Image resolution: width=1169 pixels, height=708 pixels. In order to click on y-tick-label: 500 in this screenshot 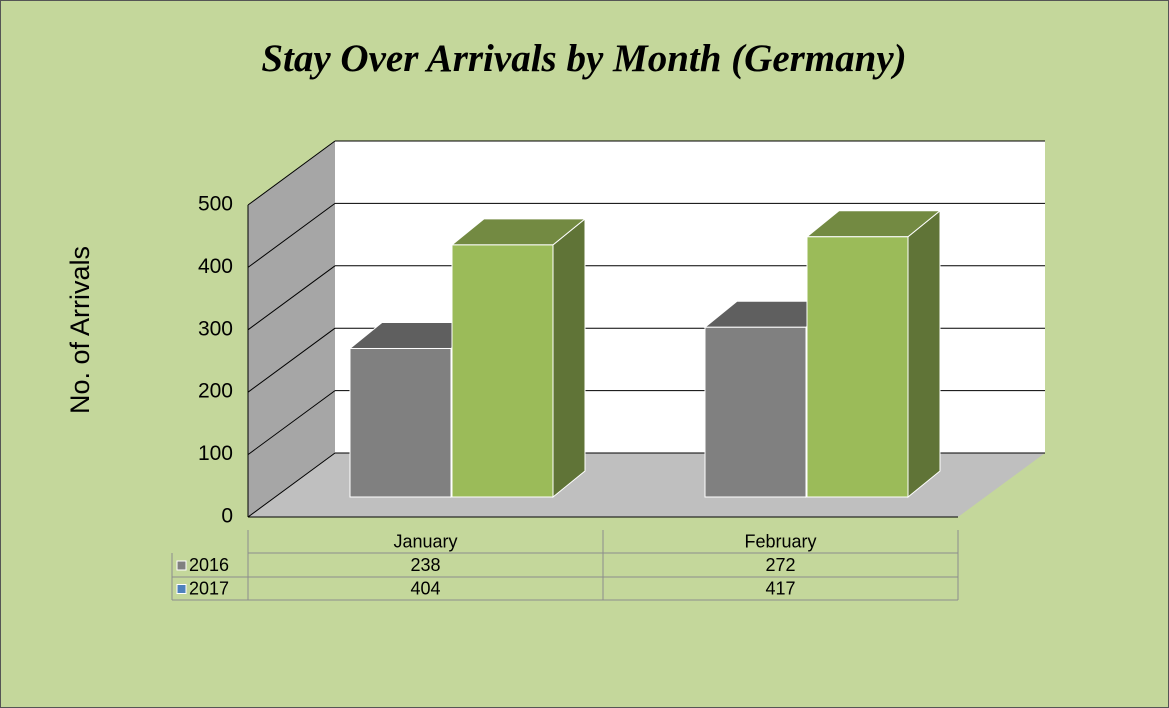, I will do `click(215, 204)`.